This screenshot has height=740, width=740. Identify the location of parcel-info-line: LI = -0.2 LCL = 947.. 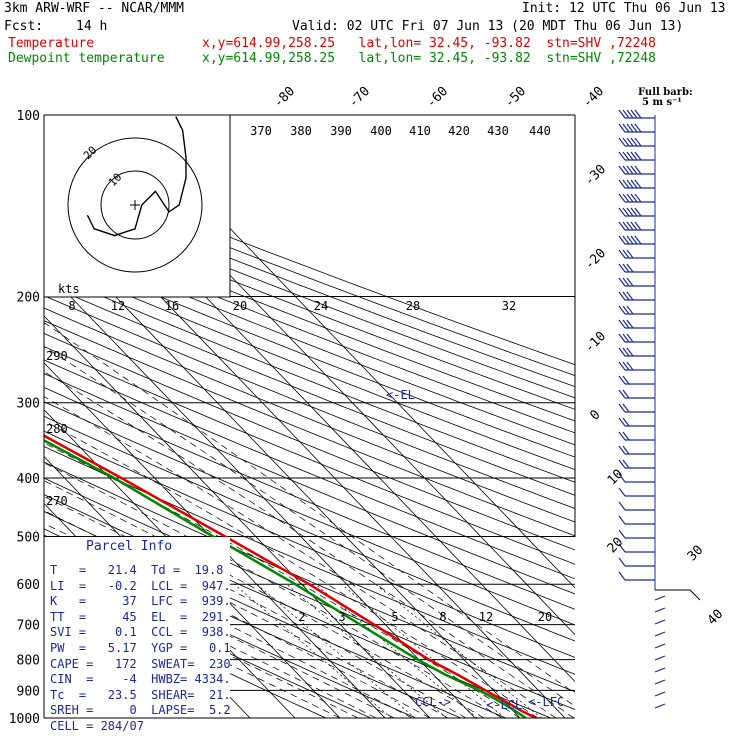
(140, 585).